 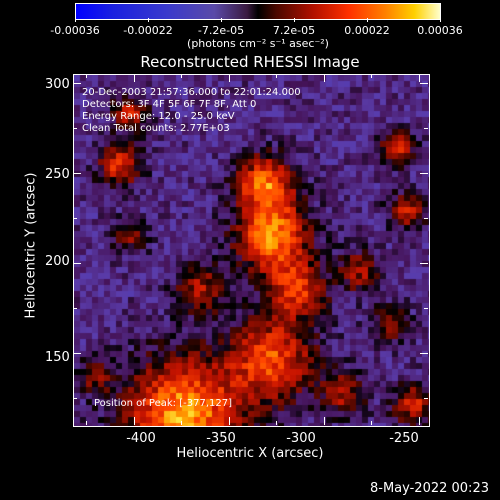 I want to click on plot-title: Reconstructed RHESSI Image, so click(x=250, y=62).